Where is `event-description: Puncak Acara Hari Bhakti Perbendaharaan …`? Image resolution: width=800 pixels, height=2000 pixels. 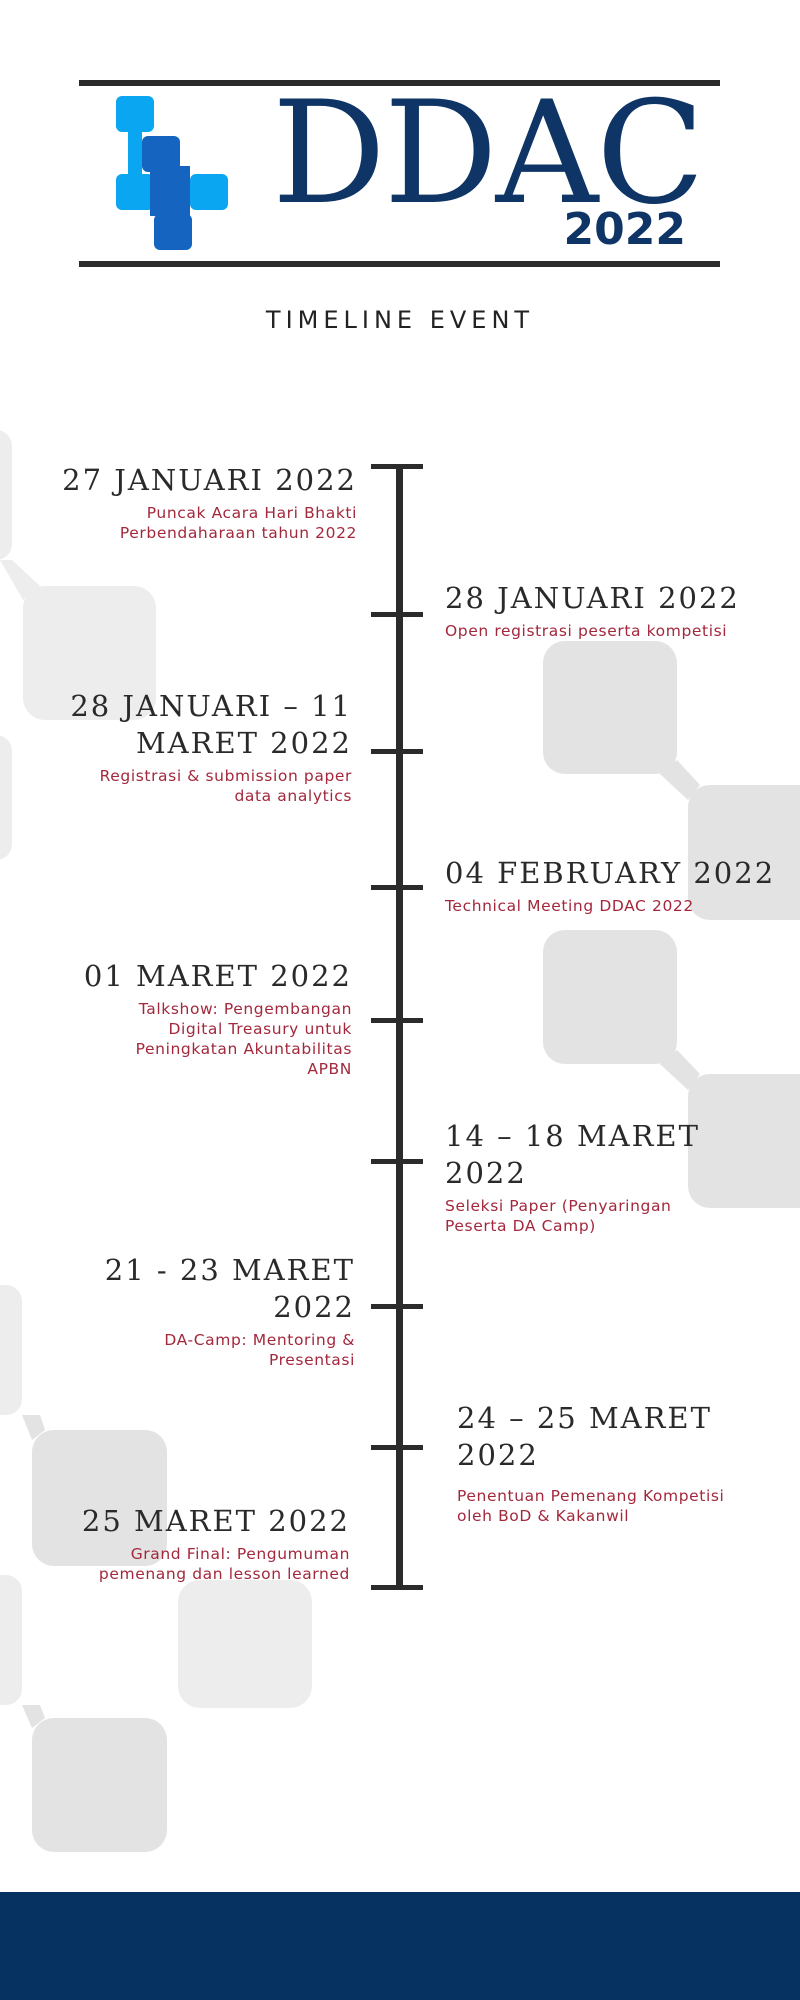
event-description: Puncak Acara Hari Bhakti Perbendaharaan … is located at coordinates (238, 523).